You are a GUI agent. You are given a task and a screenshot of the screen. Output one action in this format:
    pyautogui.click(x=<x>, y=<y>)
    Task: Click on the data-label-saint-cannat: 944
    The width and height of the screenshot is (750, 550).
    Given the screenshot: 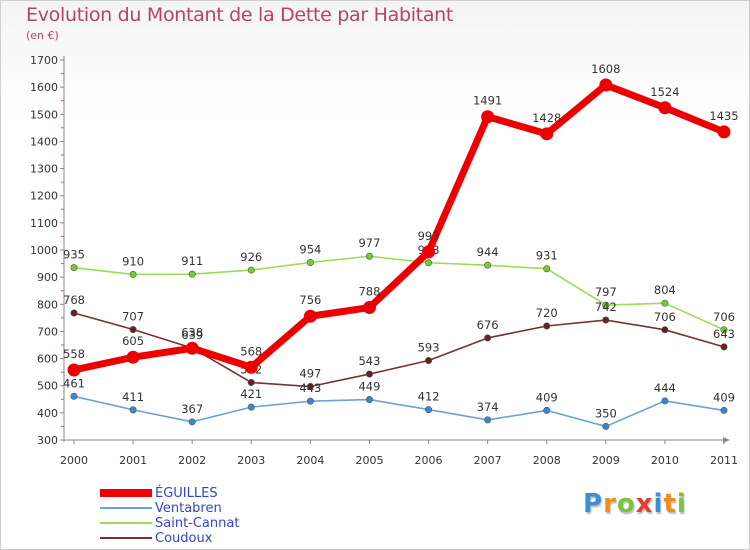 What is the action you would take?
    pyautogui.click(x=488, y=252)
    